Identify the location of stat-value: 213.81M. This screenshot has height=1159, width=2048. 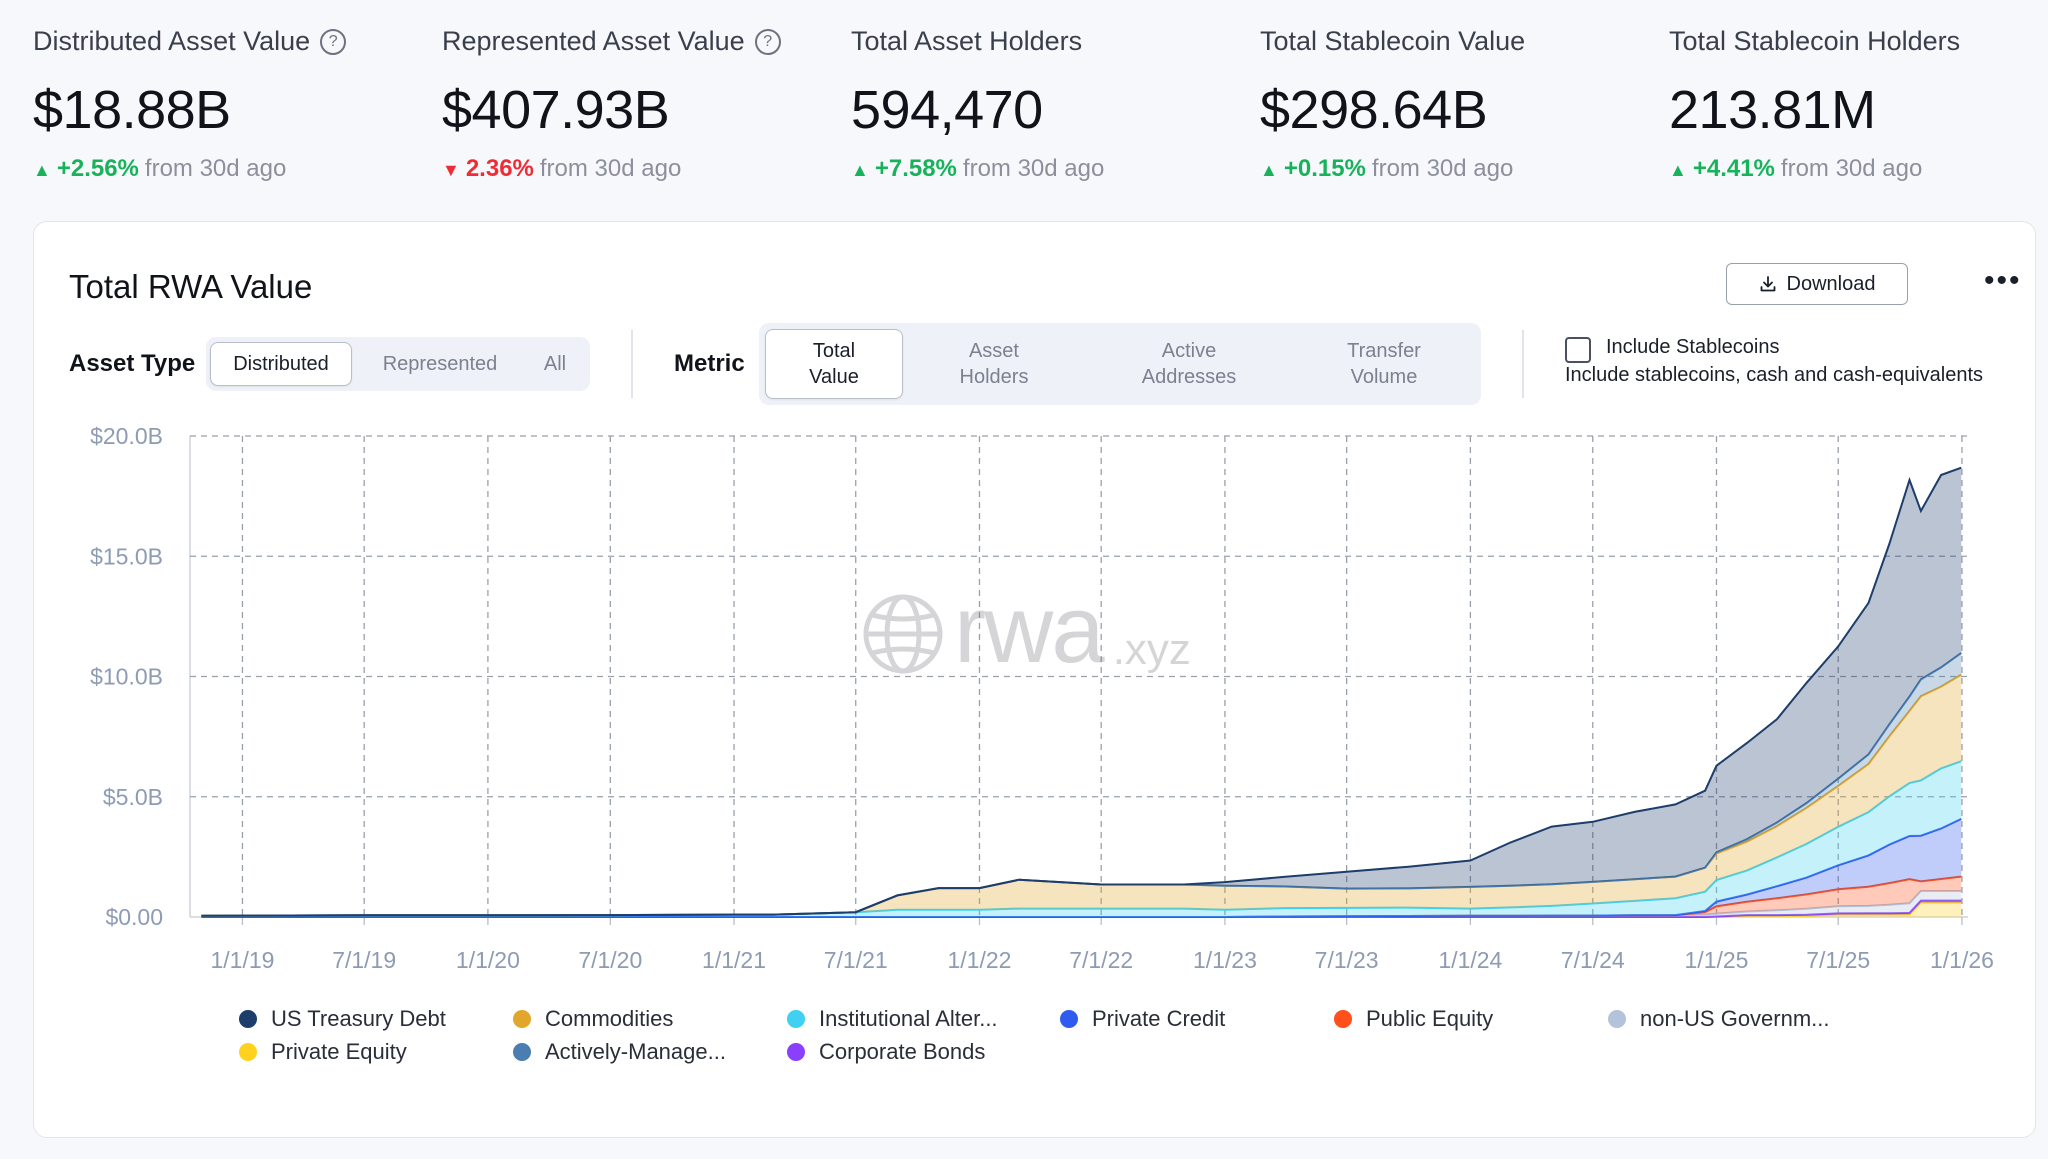
(1772, 110).